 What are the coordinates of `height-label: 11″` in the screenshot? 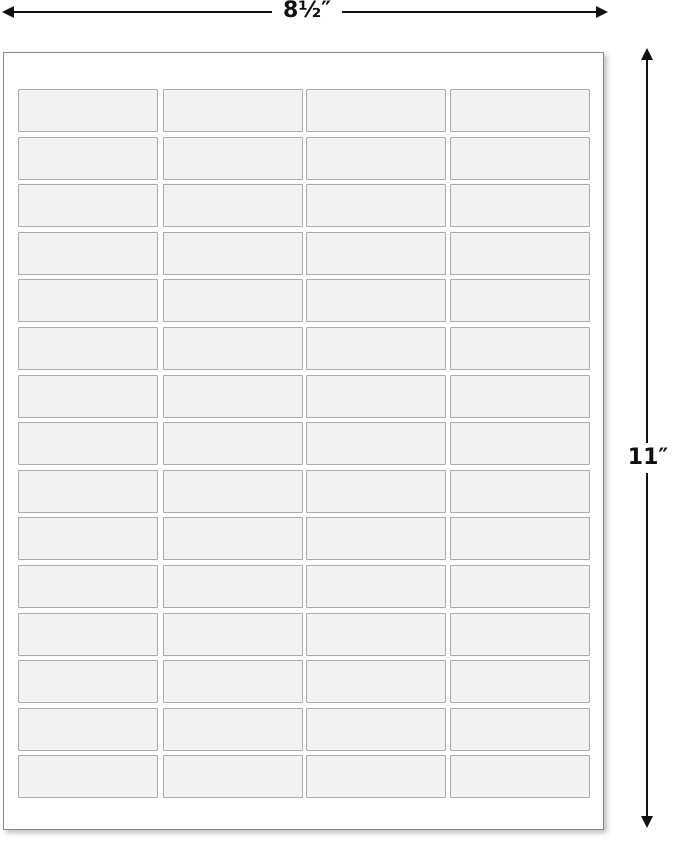 It's located at (648, 458).